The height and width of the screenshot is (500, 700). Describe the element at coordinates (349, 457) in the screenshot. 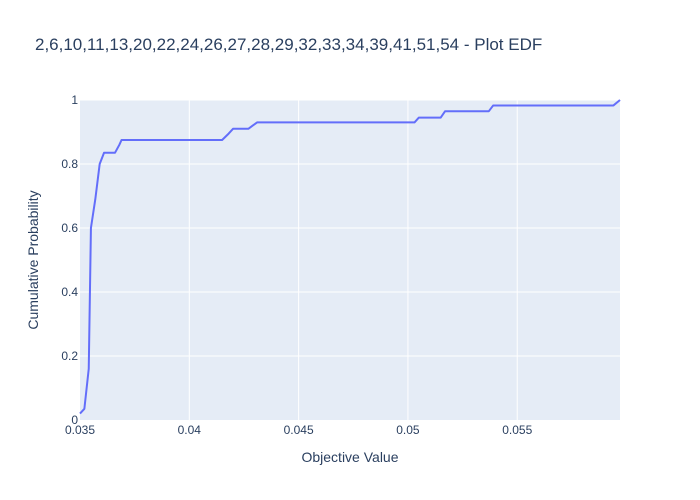

I see `x-axis-title: Objective Value` at that location.